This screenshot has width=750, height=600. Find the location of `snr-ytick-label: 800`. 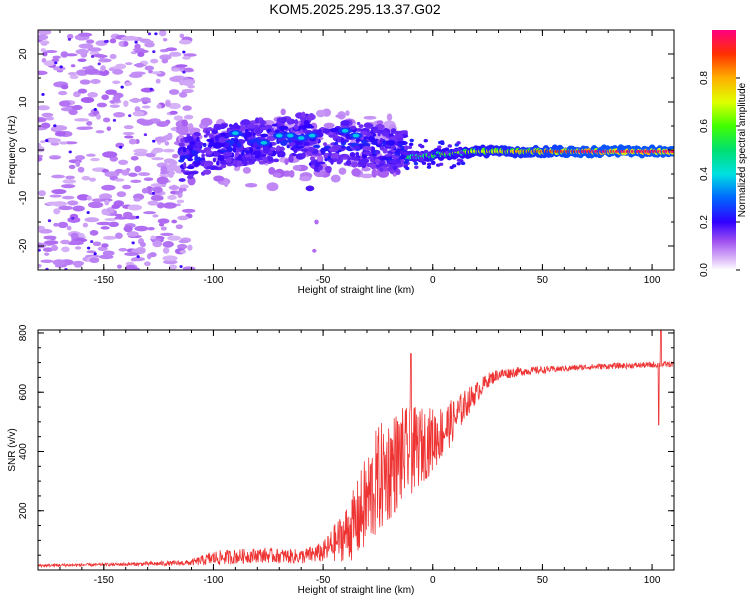

snr-ytick-label: 800 is located at coordinates (23, 332).